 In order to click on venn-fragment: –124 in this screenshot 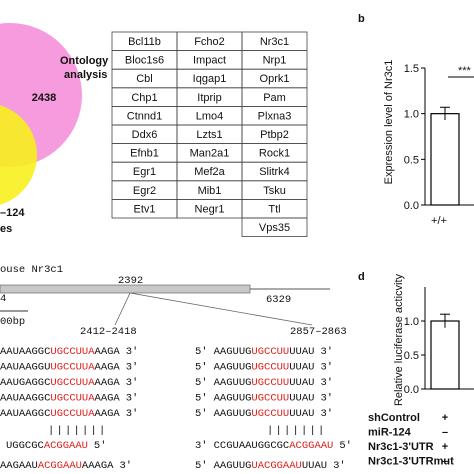, I will do `click(12, 213)`.